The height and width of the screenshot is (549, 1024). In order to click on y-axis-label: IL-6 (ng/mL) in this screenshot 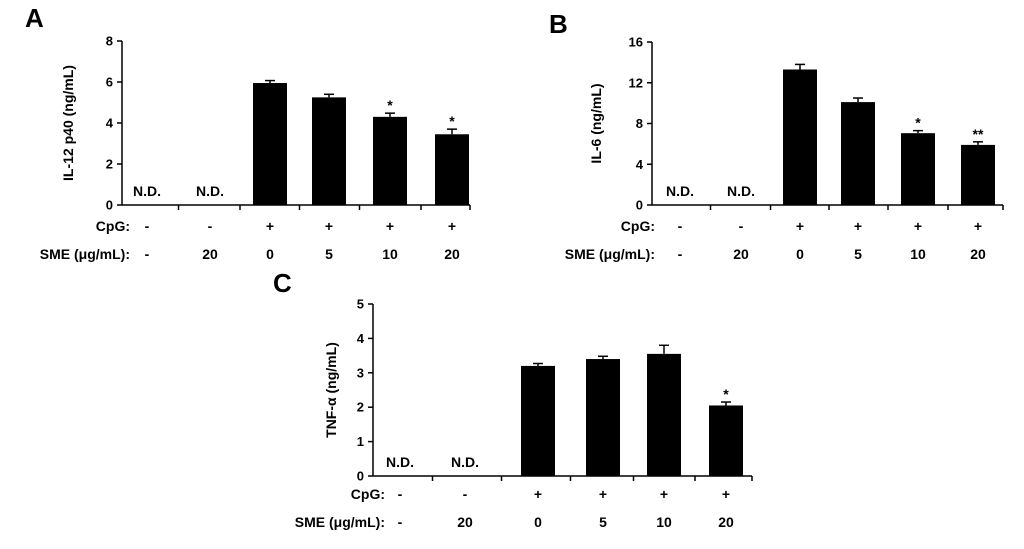, I will do `click(596, 123)`.